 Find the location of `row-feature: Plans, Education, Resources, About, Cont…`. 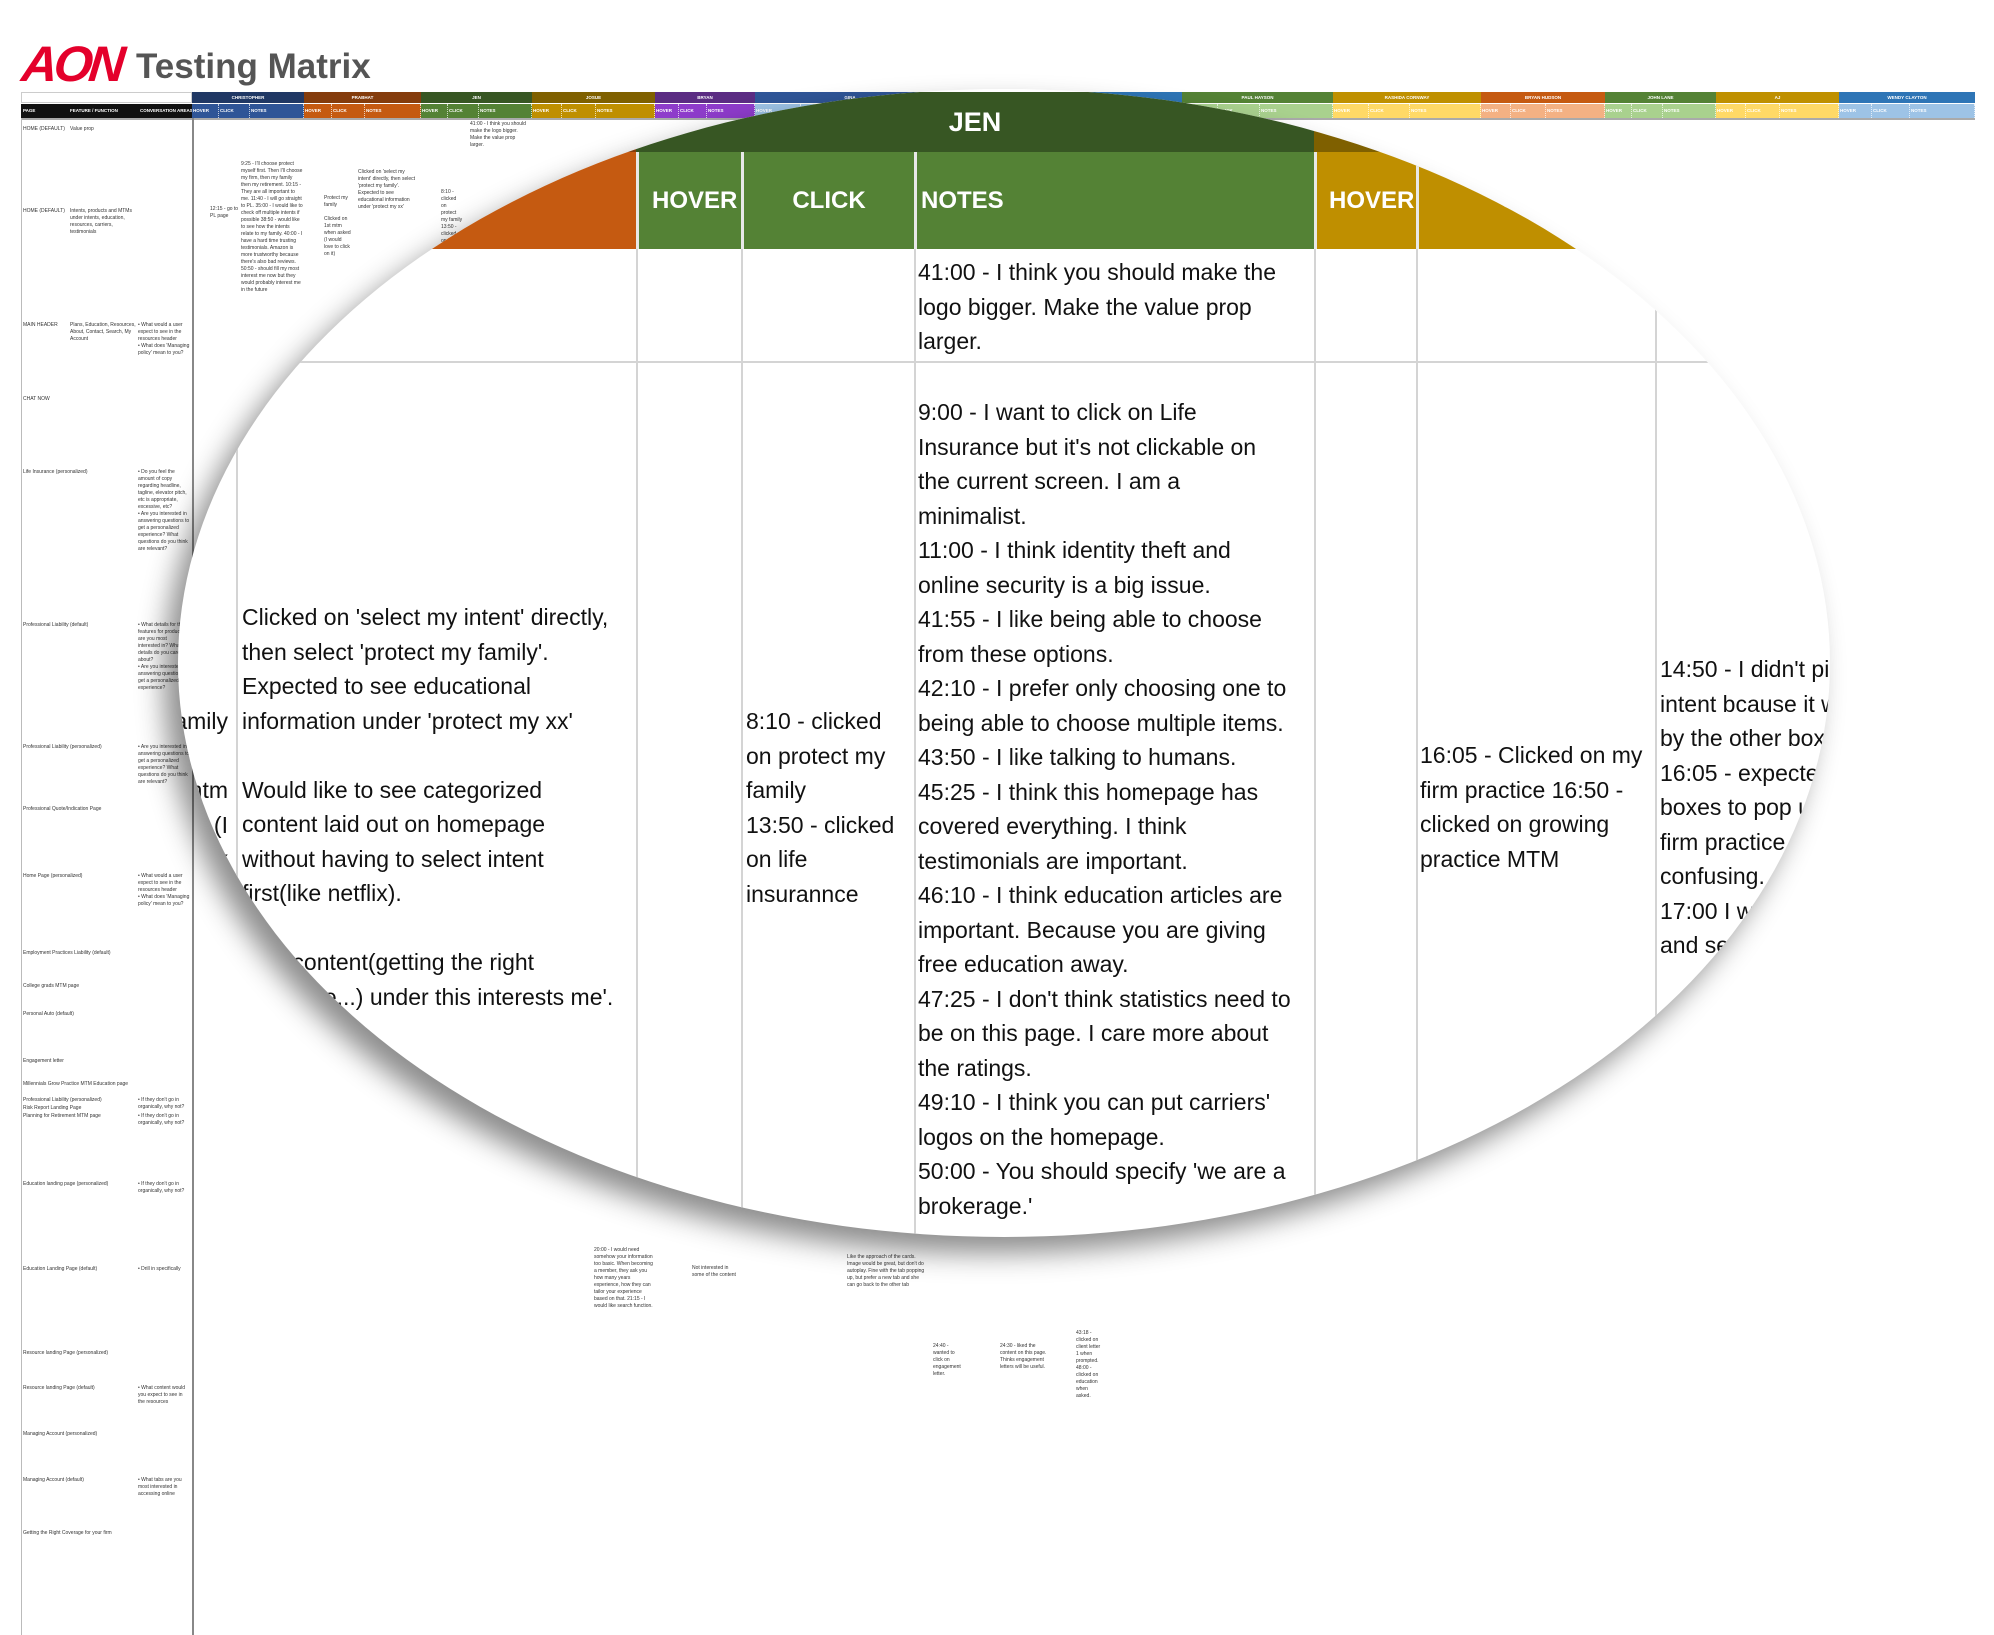

row-feature: Plans, Education, Resources, About, Cont… is located at coordinates (103, 332).